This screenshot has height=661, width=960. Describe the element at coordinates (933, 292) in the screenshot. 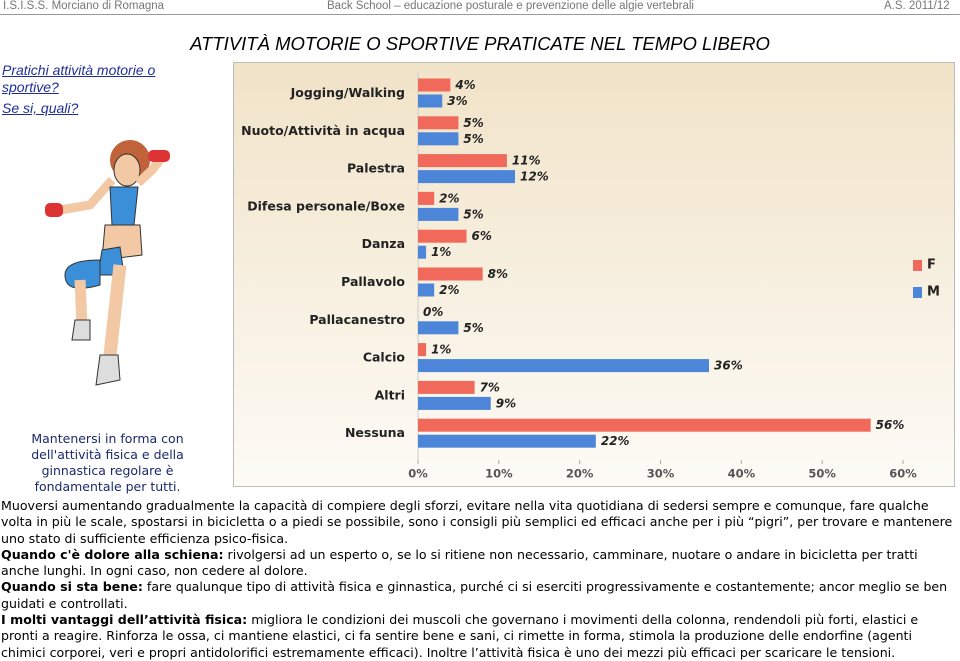

I see `legend-label: M` at that location.